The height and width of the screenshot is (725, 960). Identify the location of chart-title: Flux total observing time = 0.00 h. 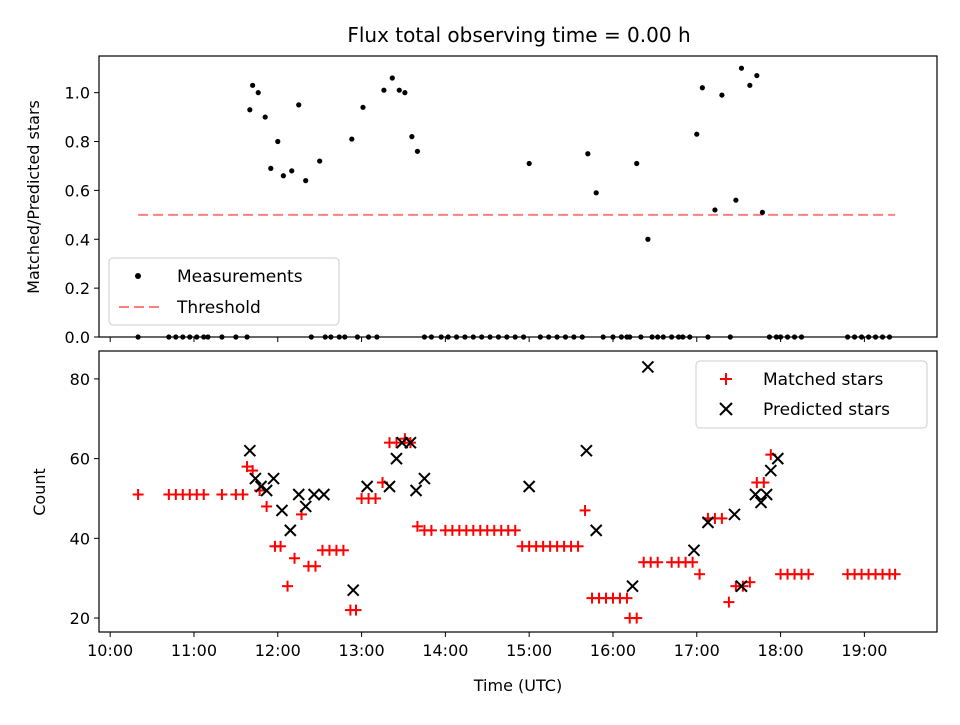
(518, 35).